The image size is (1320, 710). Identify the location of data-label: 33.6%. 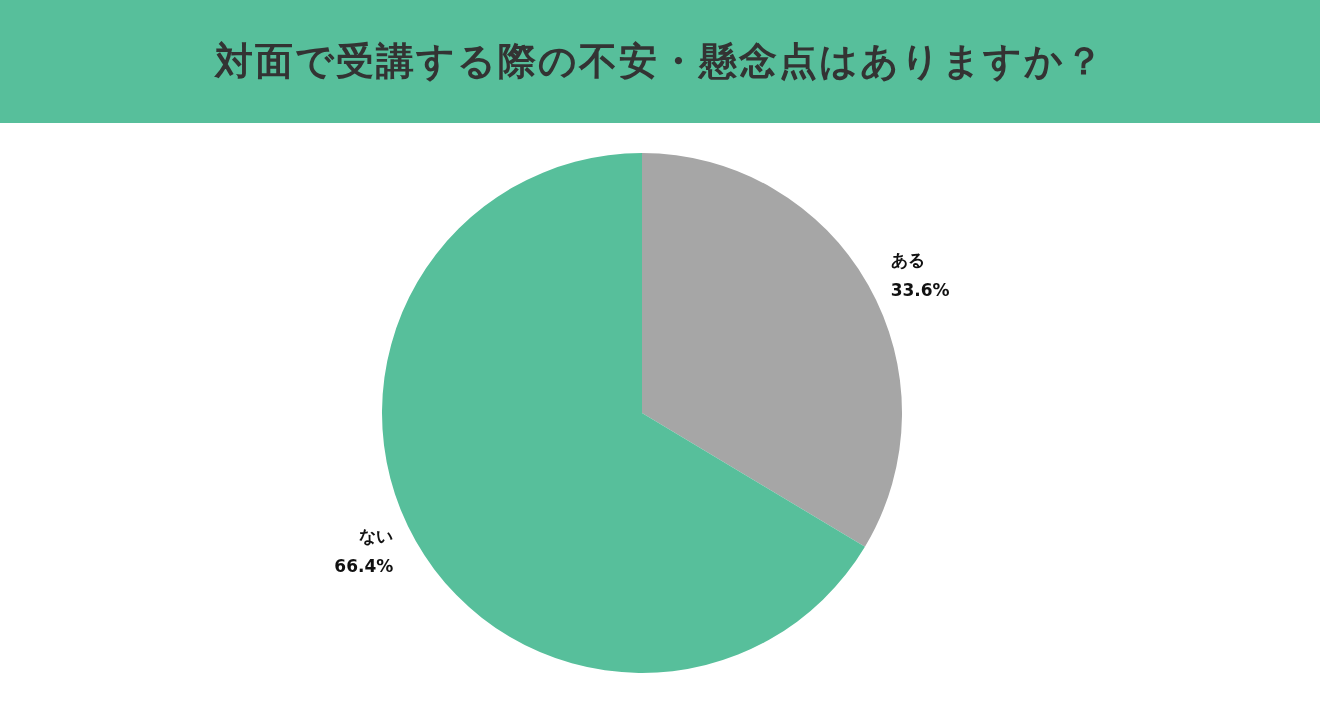
(920, 290).